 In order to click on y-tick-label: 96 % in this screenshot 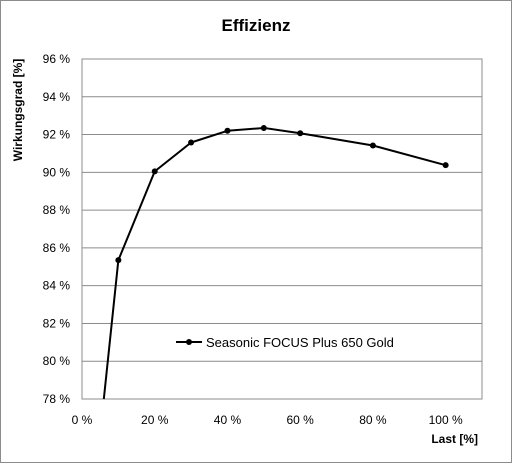, I will do `click(57, 59)`.